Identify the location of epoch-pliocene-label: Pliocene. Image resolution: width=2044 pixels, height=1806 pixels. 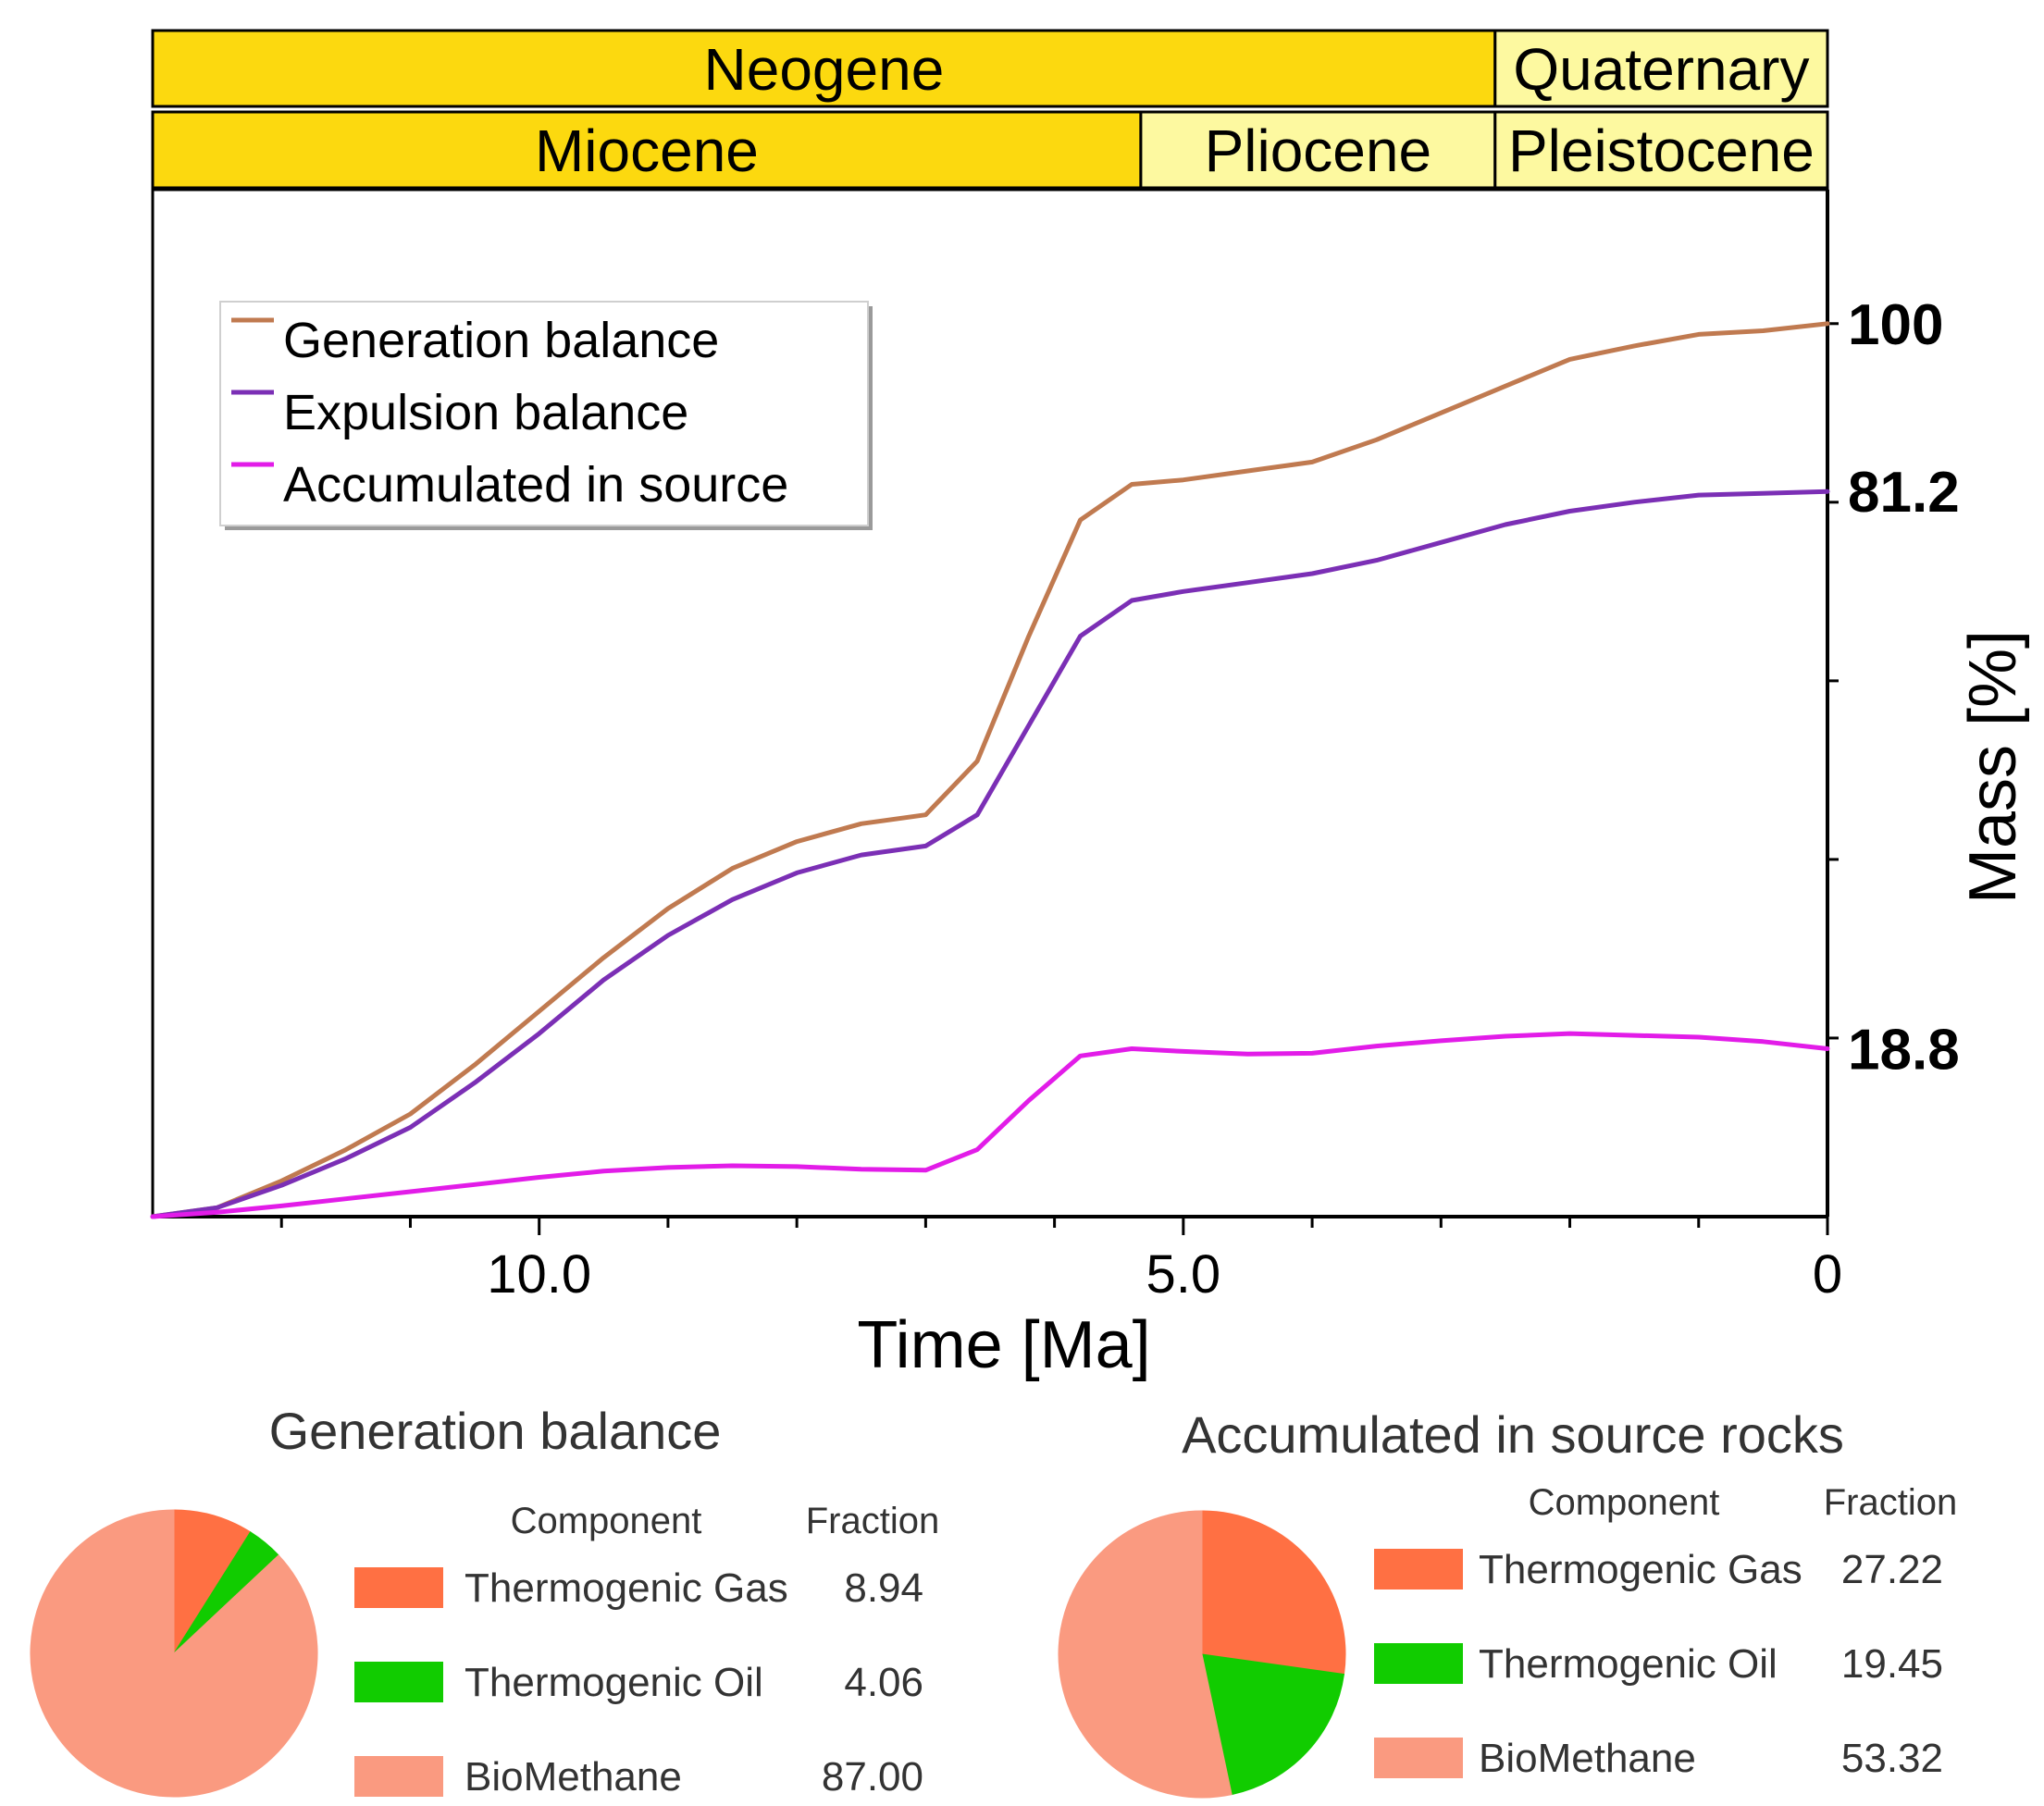
(1318, 151).